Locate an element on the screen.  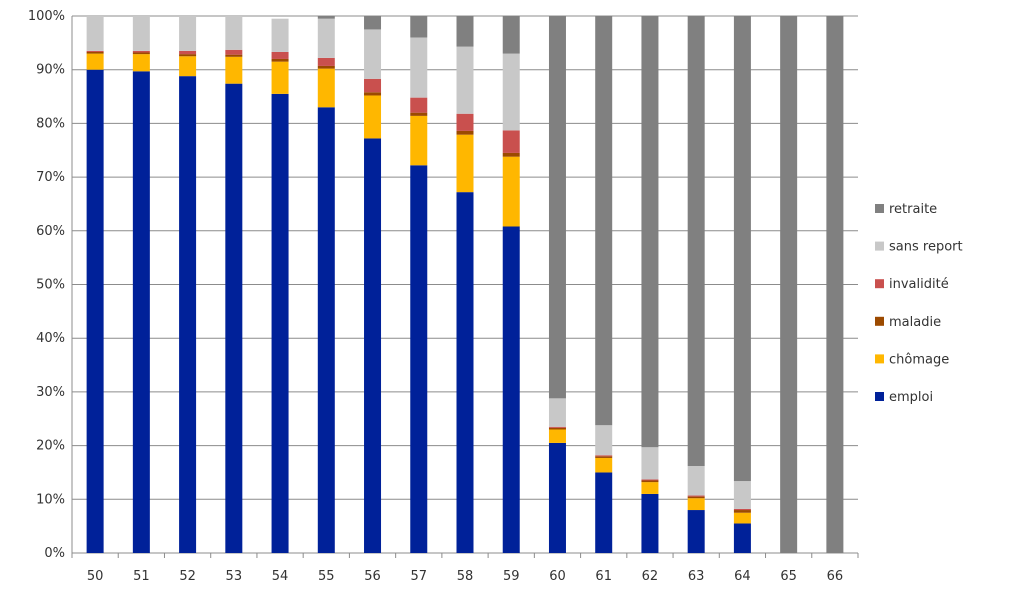
bar-segment-invalidité-64 is located at coordinates (742, 509).